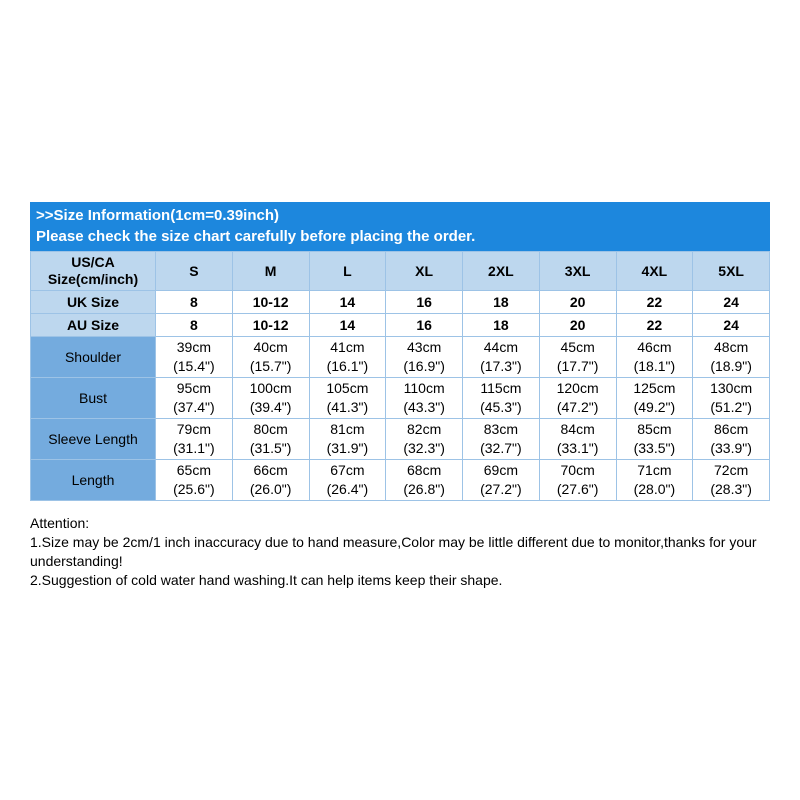 The width and height of the screenshot is (800, 800). What do you see at coordinates (347, 271) in the screenshot?
I see `size-col-l: L` at bounding box center [347, 271].